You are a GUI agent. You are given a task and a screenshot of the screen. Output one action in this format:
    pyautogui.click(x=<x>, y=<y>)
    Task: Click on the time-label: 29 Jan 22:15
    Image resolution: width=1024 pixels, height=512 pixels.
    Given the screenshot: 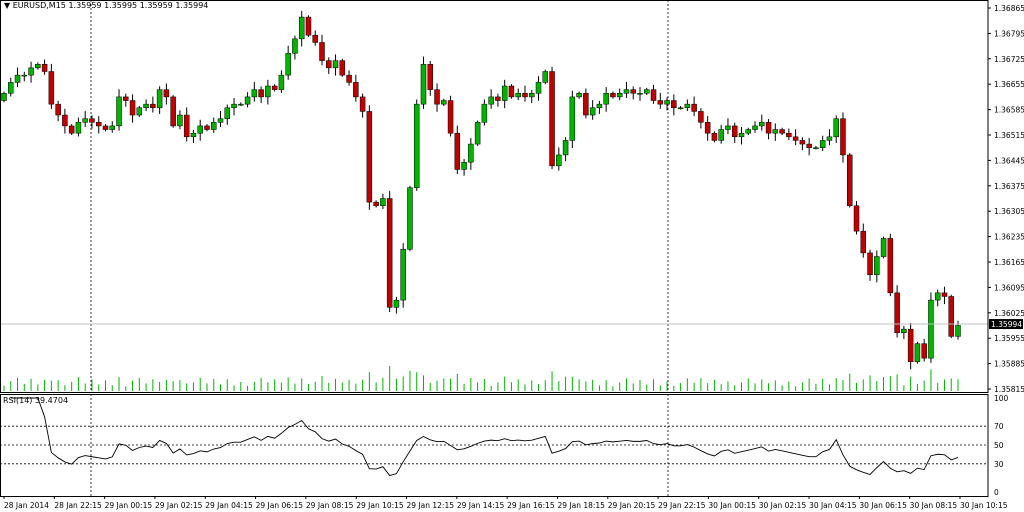 What is the action you would take?
    pyautogui.click(x=682, y=505)
    